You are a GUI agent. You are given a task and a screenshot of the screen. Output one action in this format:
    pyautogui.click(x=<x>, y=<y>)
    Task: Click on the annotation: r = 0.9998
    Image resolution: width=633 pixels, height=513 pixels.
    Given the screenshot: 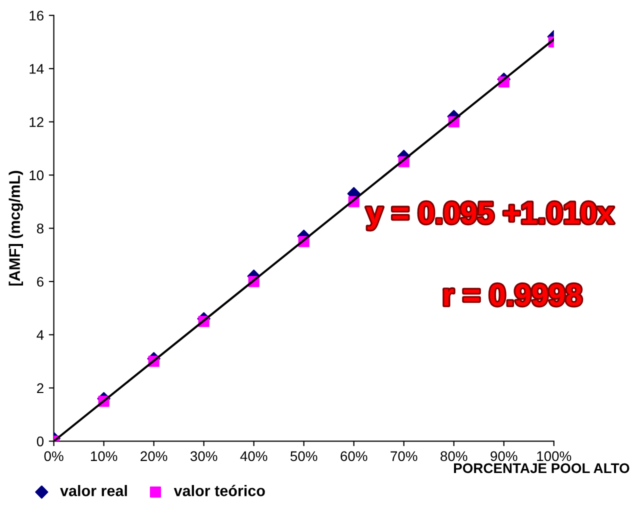 What is the action you would take?
    pyautogui.click(x=513, y=295)
    